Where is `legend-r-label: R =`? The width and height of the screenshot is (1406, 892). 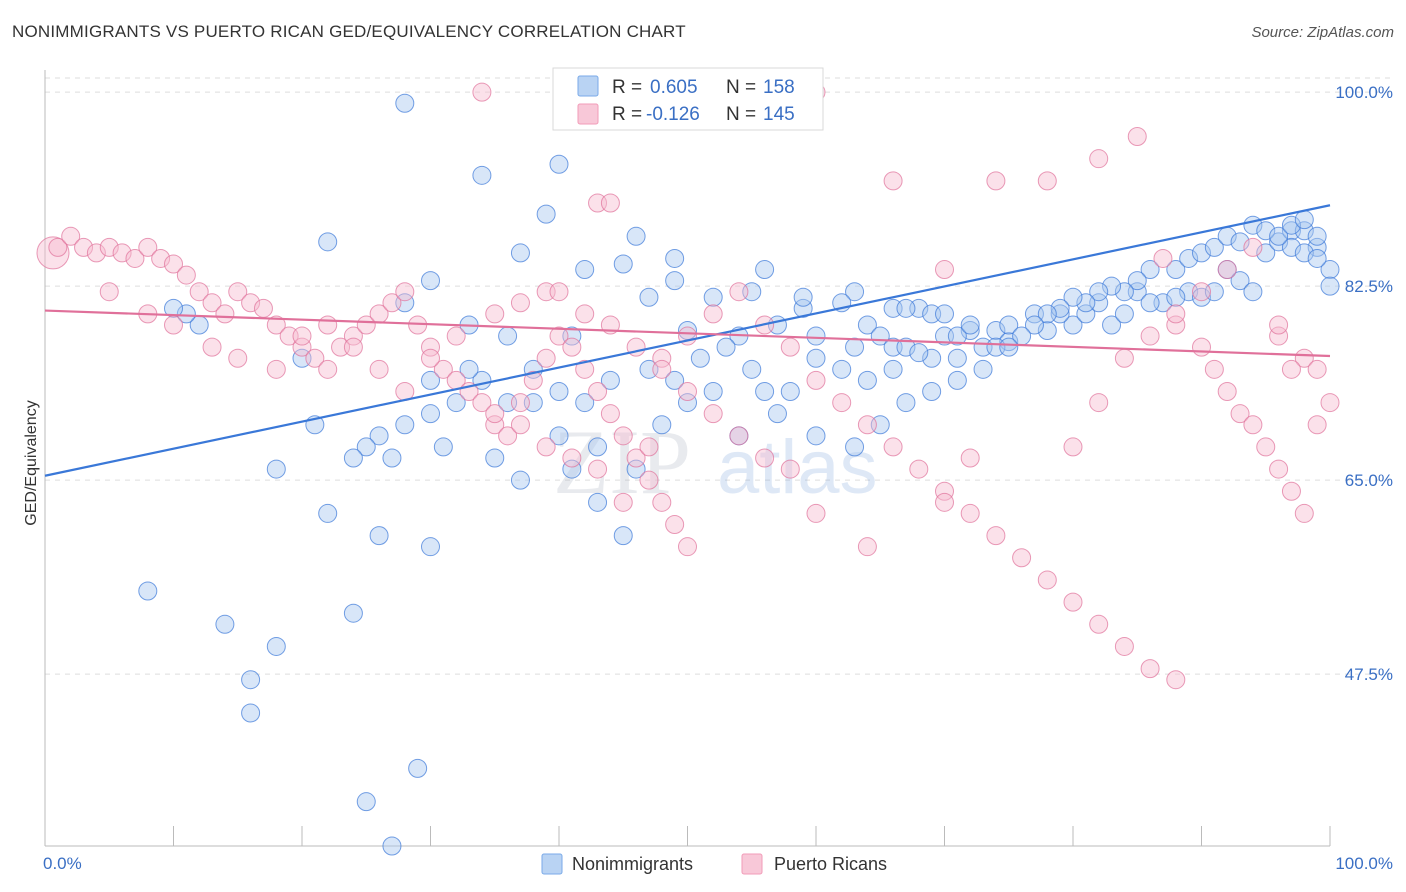
legend-r-label: R = is located at coordinates (627, 114).